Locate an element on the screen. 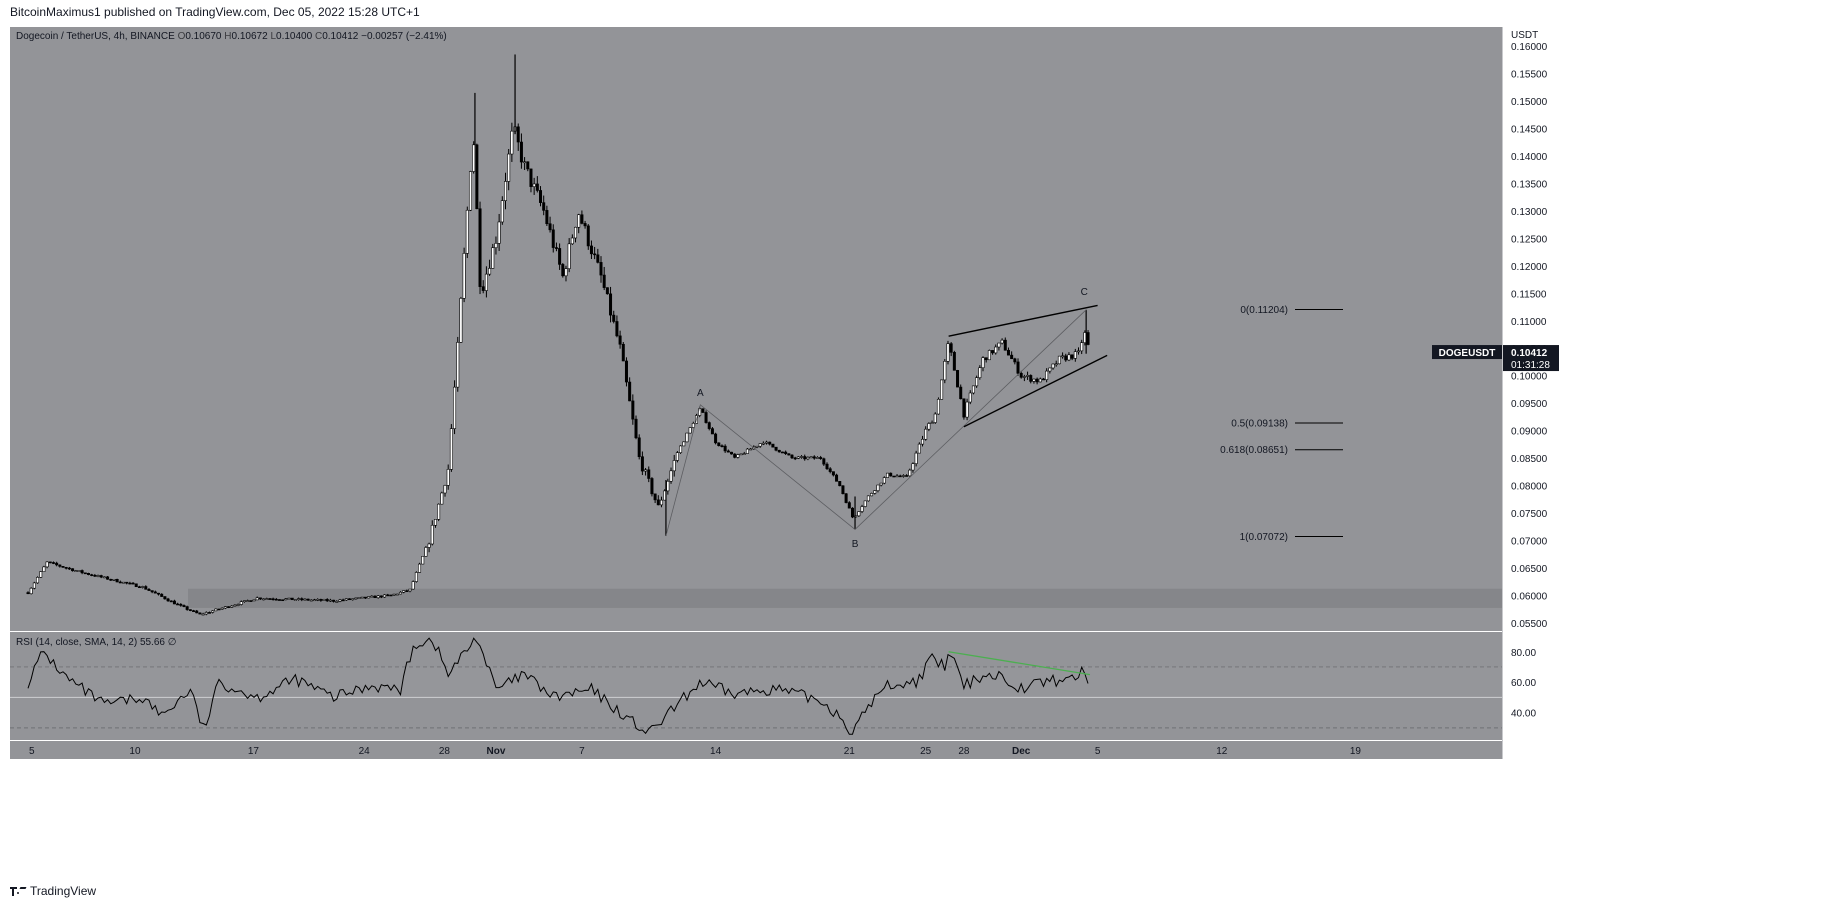 This screenshot has height=909, width=1834. price-tick-label: 0.07000 is located at coordinates (1529, 541).